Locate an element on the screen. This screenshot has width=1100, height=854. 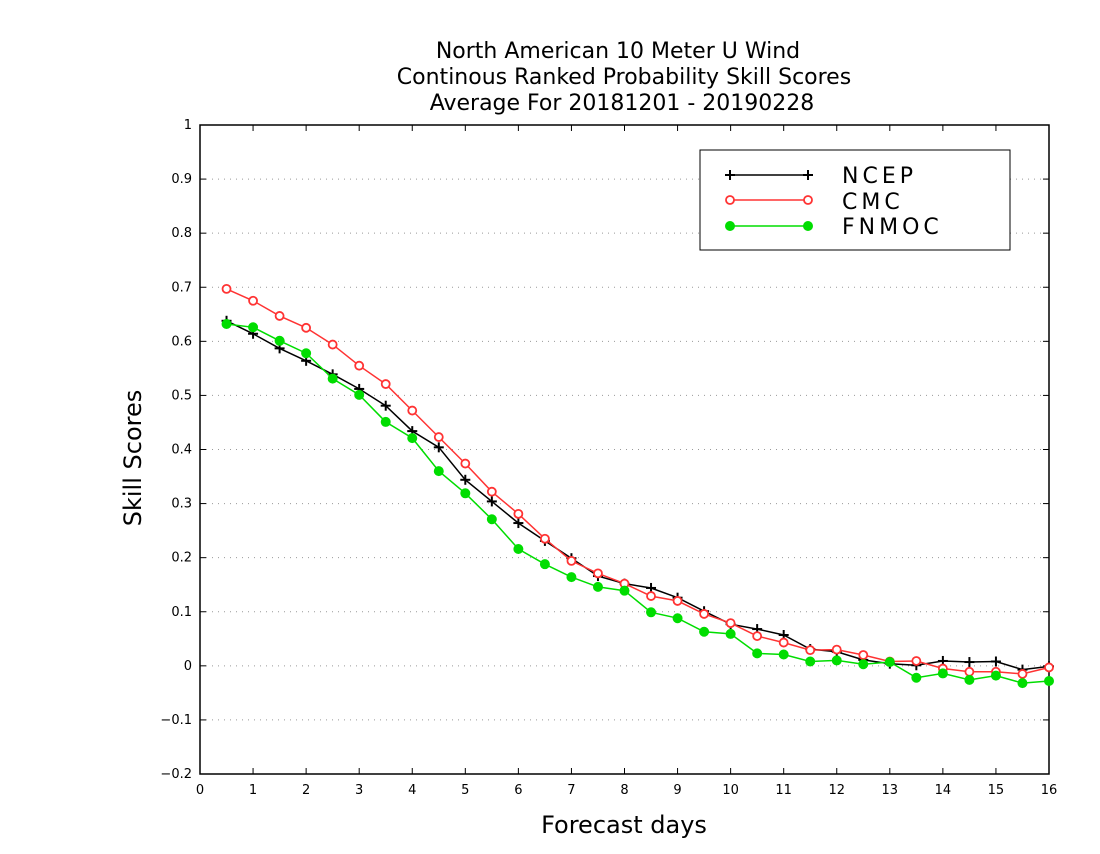
x-axis-label: Forecast days is located at coordinates (624, 825).